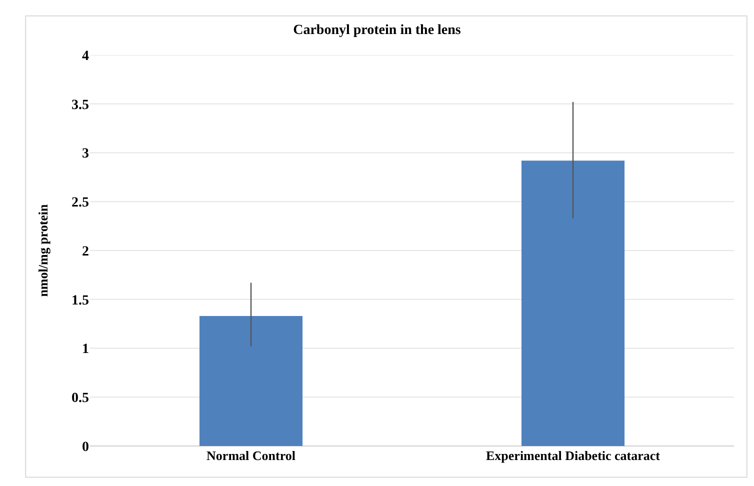 The image size is (754, 486). What do you see at coordinates (85, 350) in the screenshot?
I see `y-tick-label: 1` at bounding box center [85, 350].